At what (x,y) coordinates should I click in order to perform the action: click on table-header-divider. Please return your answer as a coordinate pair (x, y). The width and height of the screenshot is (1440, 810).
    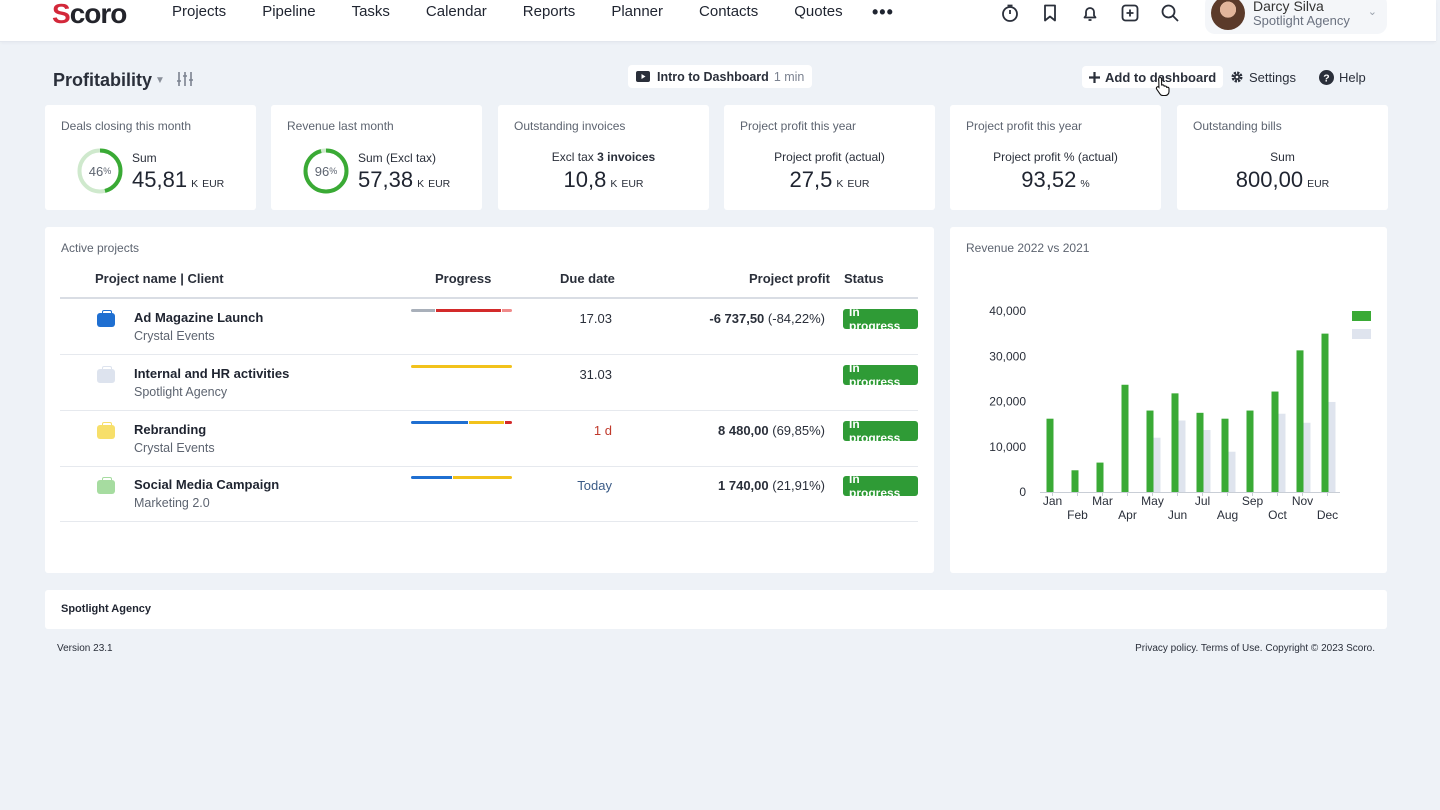
    Looking at the image, I should click on (489, 298).